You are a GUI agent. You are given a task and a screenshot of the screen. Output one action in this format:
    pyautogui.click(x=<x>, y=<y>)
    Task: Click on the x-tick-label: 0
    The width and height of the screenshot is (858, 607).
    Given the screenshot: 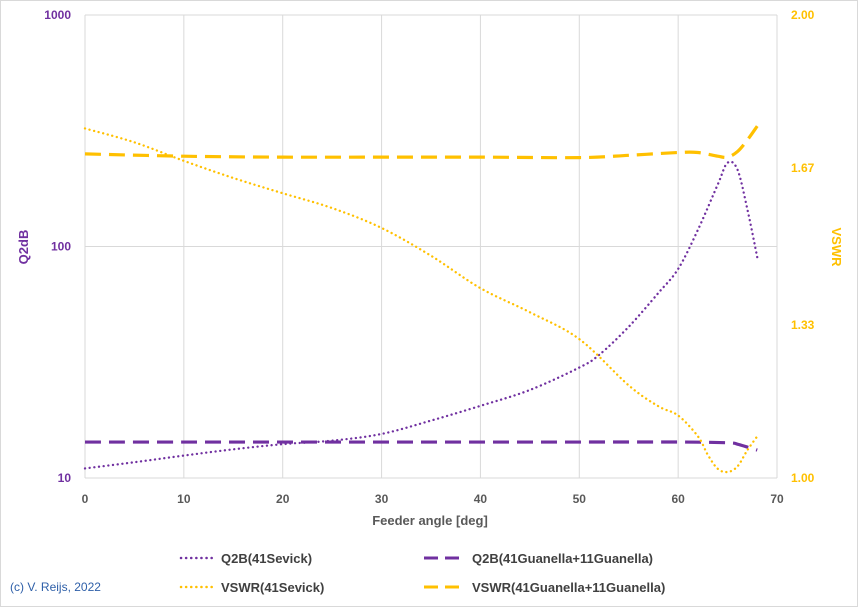 What is the action you would take?
    pyautogui.click(x=85, y=499)
    